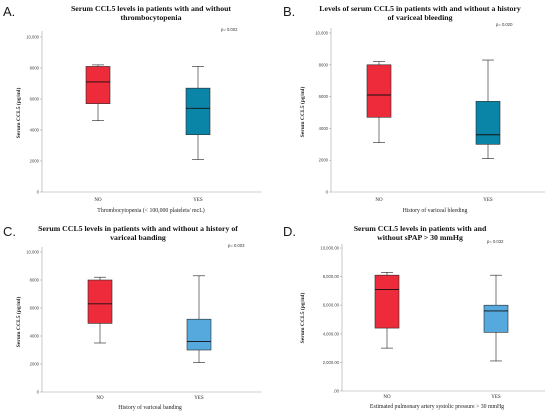 The height and width of the screenshot is (413, 550). What do you see at coordinates (150, 407) in the screenshot?
I see `x-axis-label: History of variceal banding` at bounding box center [150, 407].